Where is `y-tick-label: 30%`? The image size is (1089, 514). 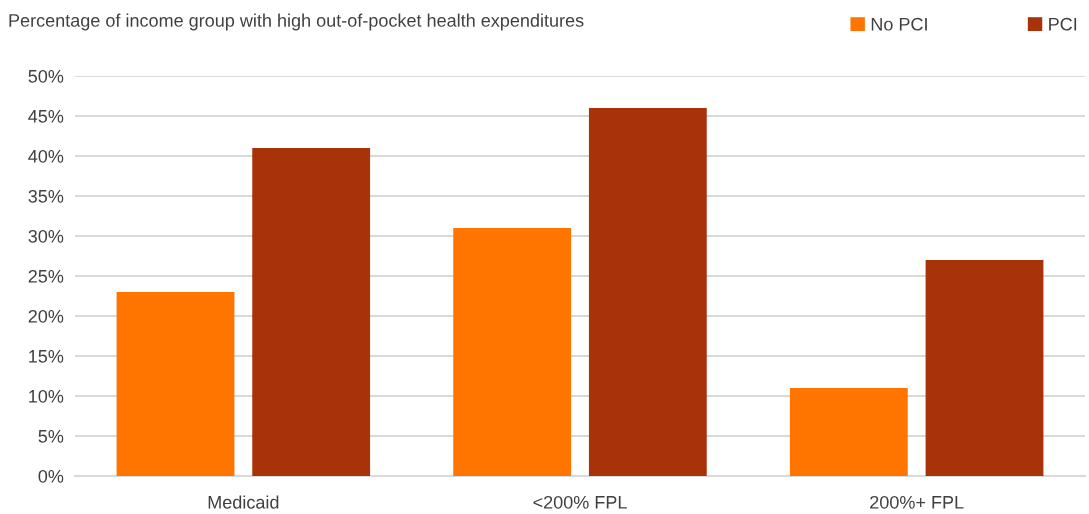
y-tick-label: 30% is located at coordinates (46, 236).